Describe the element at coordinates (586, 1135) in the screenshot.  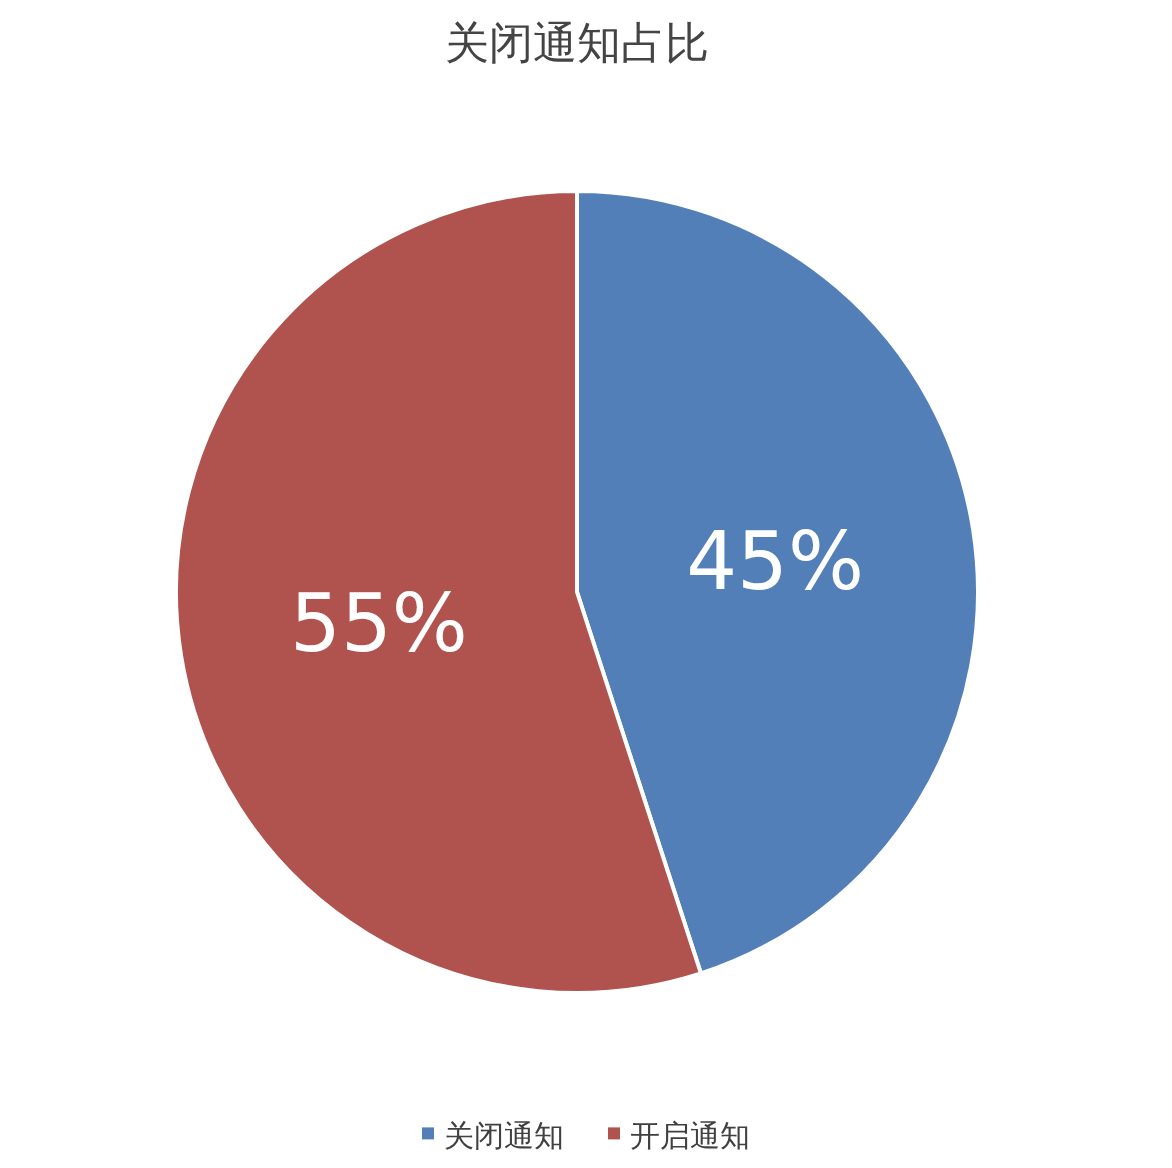
I see `legend: 关闭通知 开启通知` at that location.